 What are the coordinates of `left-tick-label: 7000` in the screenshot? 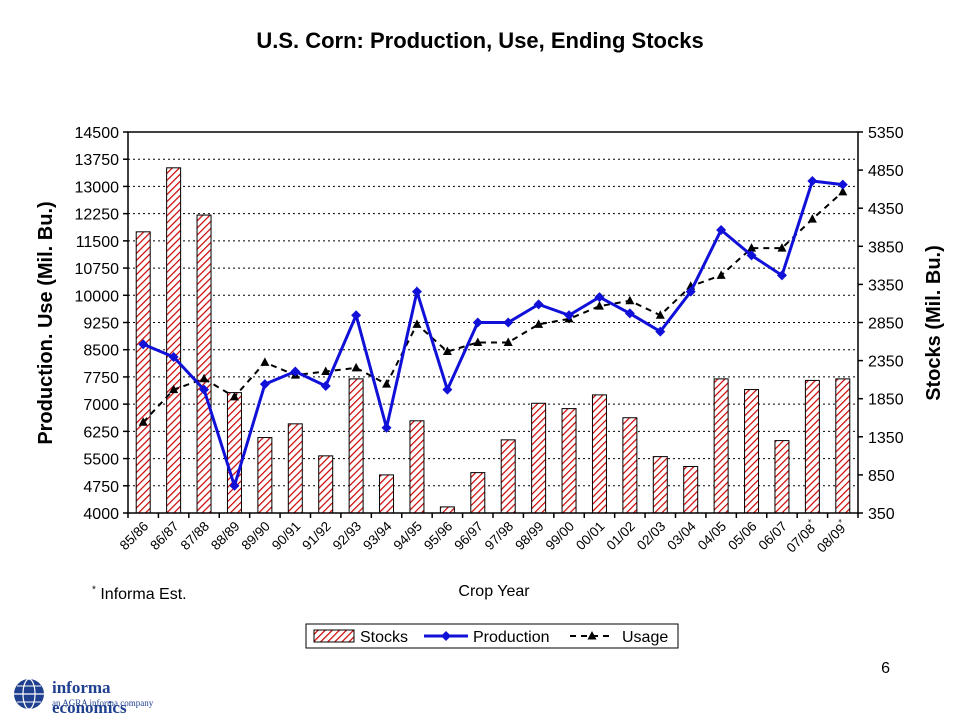 It's located at (101, 405).